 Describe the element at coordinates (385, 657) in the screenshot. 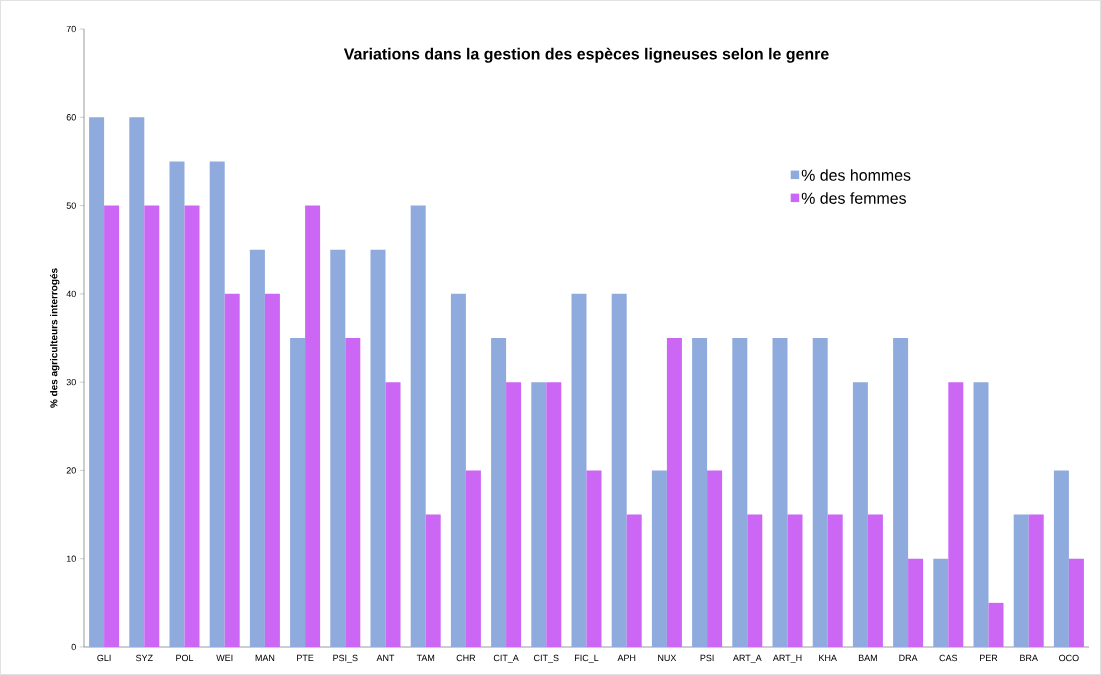

I see `x-tick-label: ANT` at that location.